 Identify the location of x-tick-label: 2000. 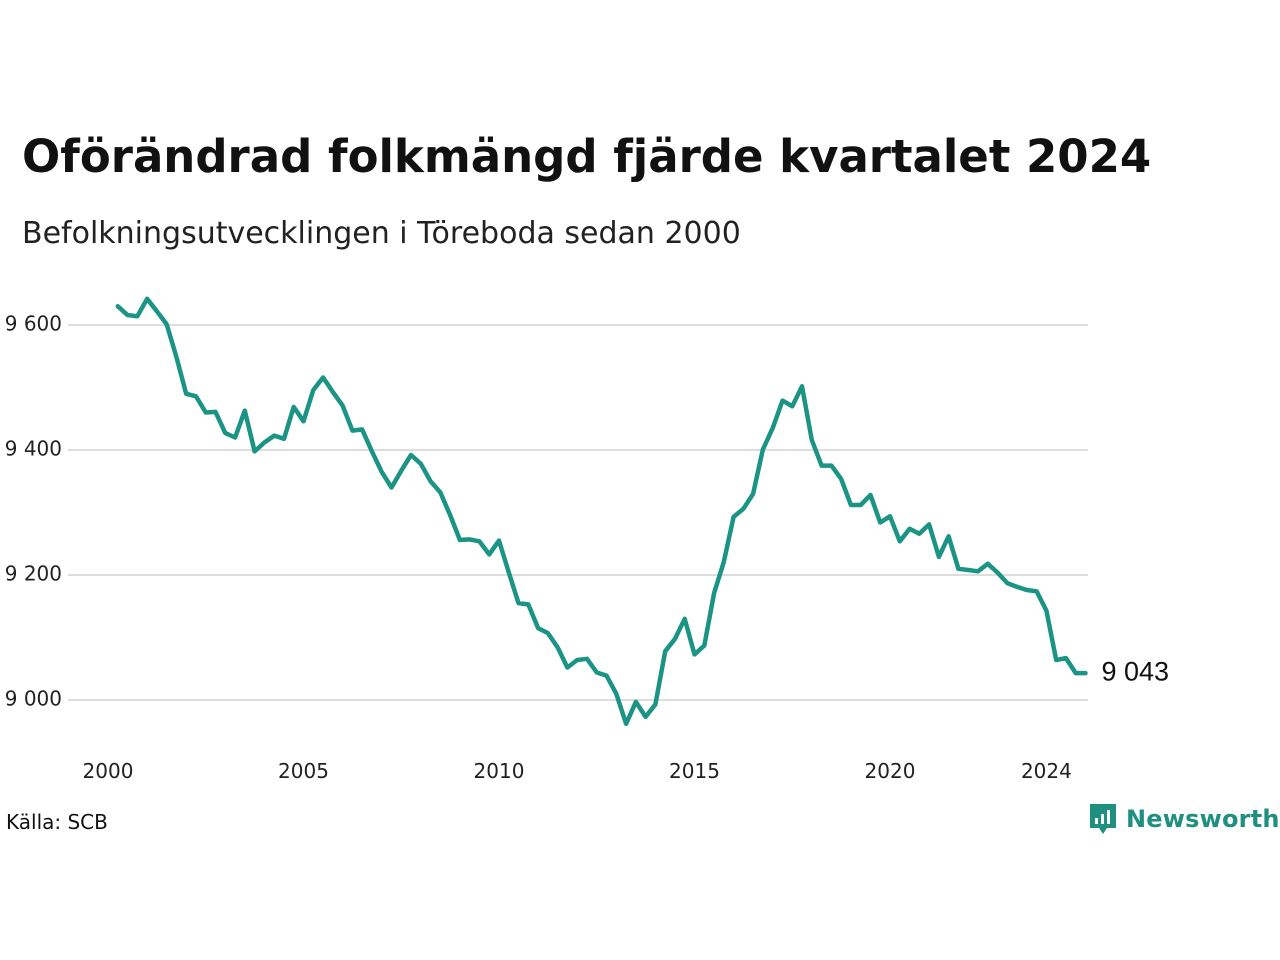
(108, 771).